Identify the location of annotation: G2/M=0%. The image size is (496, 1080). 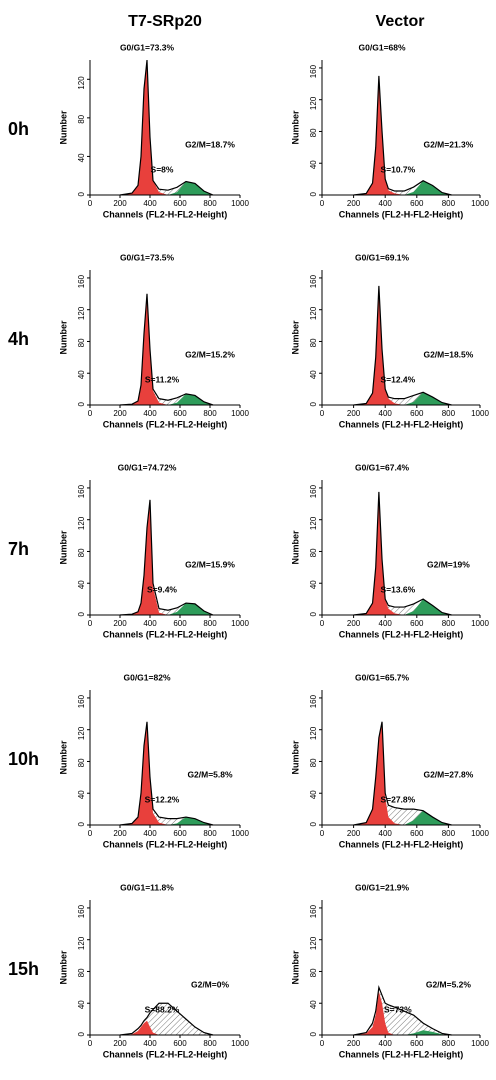
(210, 984).